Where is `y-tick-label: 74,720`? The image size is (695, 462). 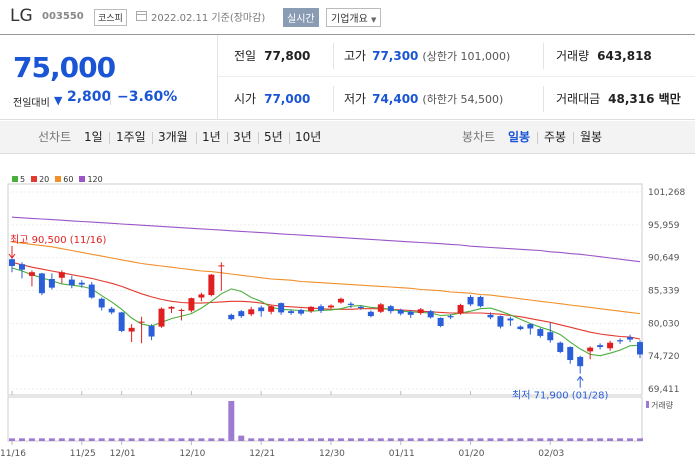 y-tick-label: 74,720 is located at coordinates (664, 357).